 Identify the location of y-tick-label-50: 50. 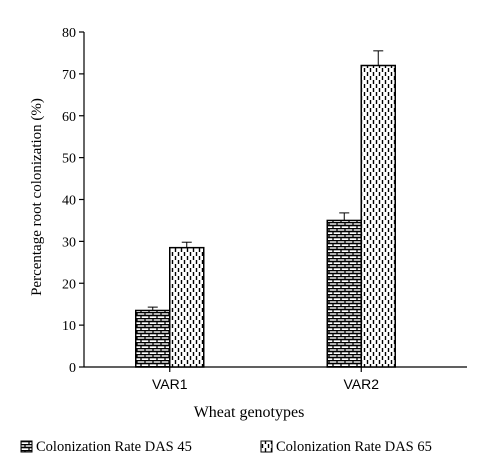
(69, 159).